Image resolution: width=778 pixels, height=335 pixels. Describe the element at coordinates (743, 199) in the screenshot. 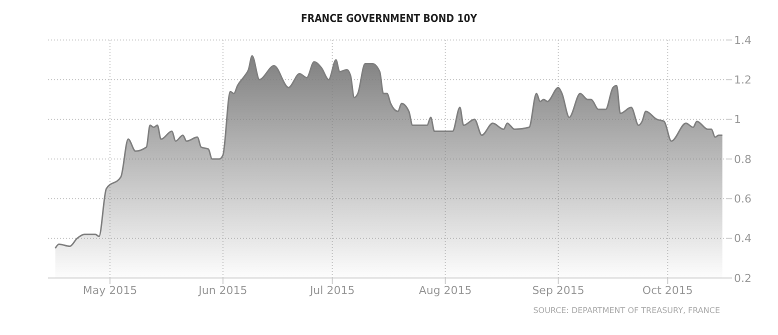

I see `y-tick-label: 0.6` at that location.